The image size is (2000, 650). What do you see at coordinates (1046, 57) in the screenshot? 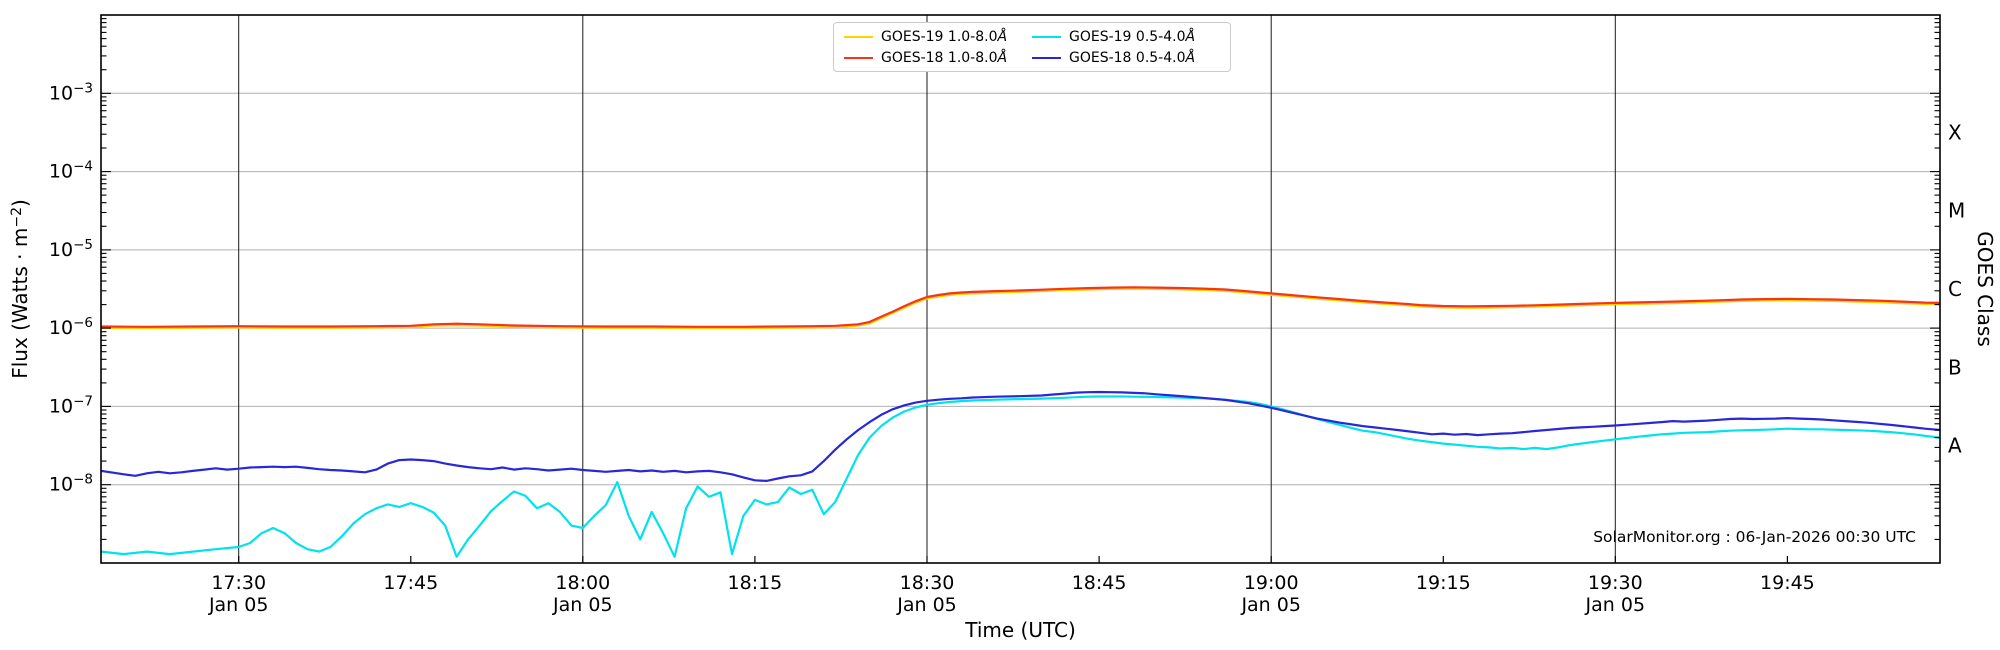
I see `legend-line-sample-goes18_short` at bounding box center [1046, 57].